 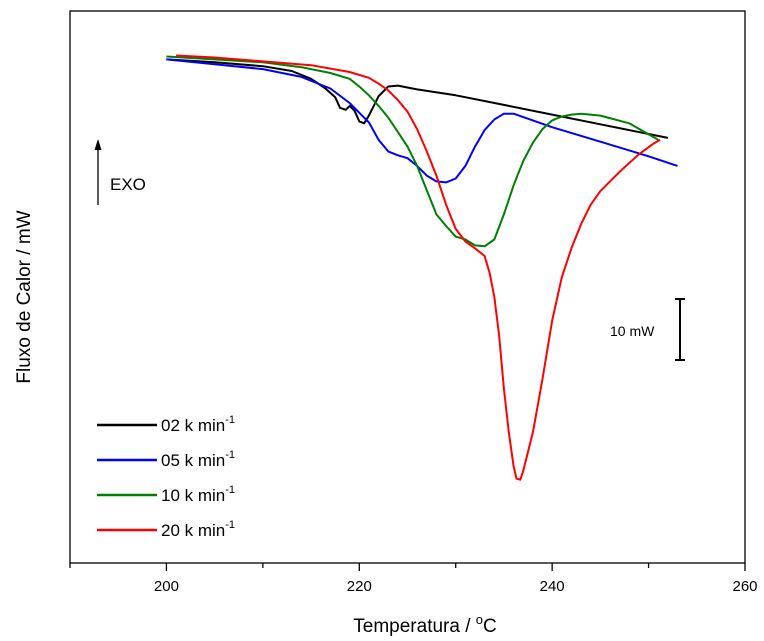 I want to click on x-tick-label: 220, so click(x=359, y=586).